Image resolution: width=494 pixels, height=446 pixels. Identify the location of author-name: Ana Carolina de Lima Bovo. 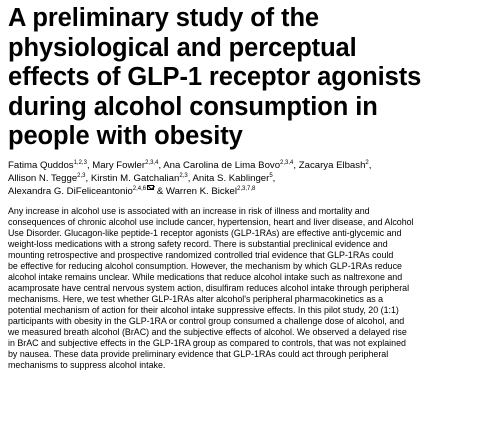
(222, 165).